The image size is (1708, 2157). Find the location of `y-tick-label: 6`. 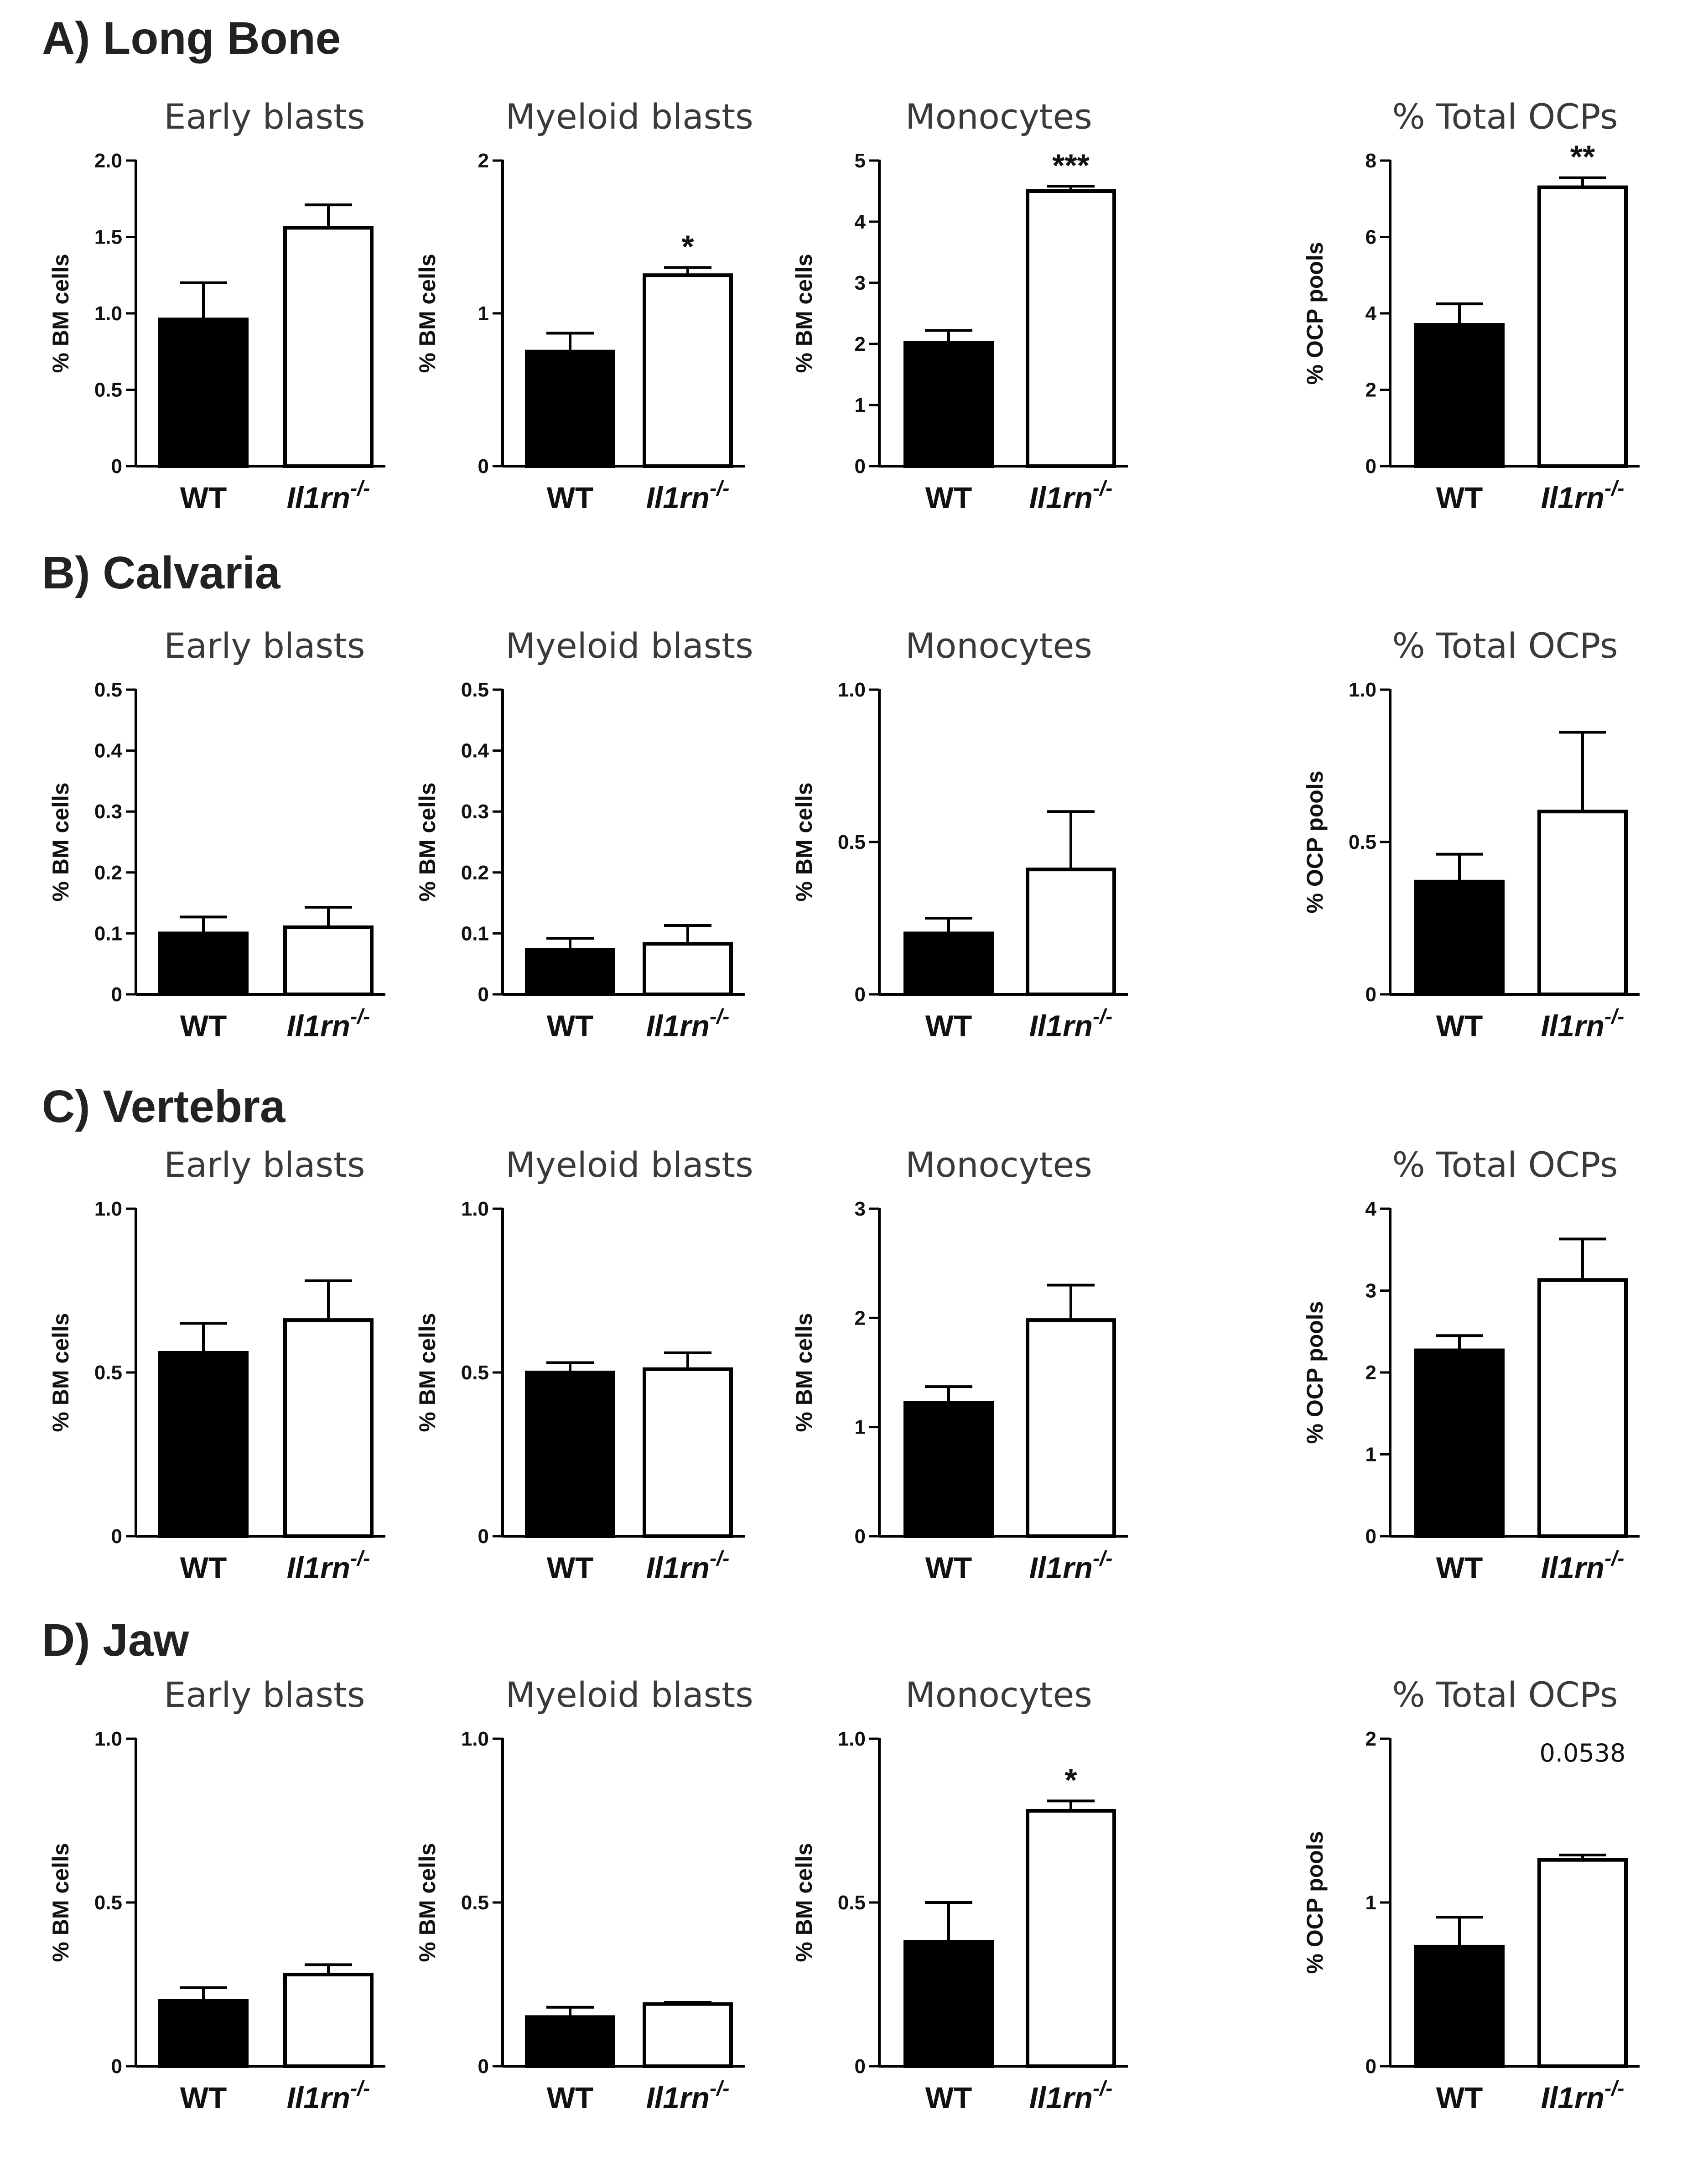

y-tick-label: 6 is located at coordinates (1370, 238).